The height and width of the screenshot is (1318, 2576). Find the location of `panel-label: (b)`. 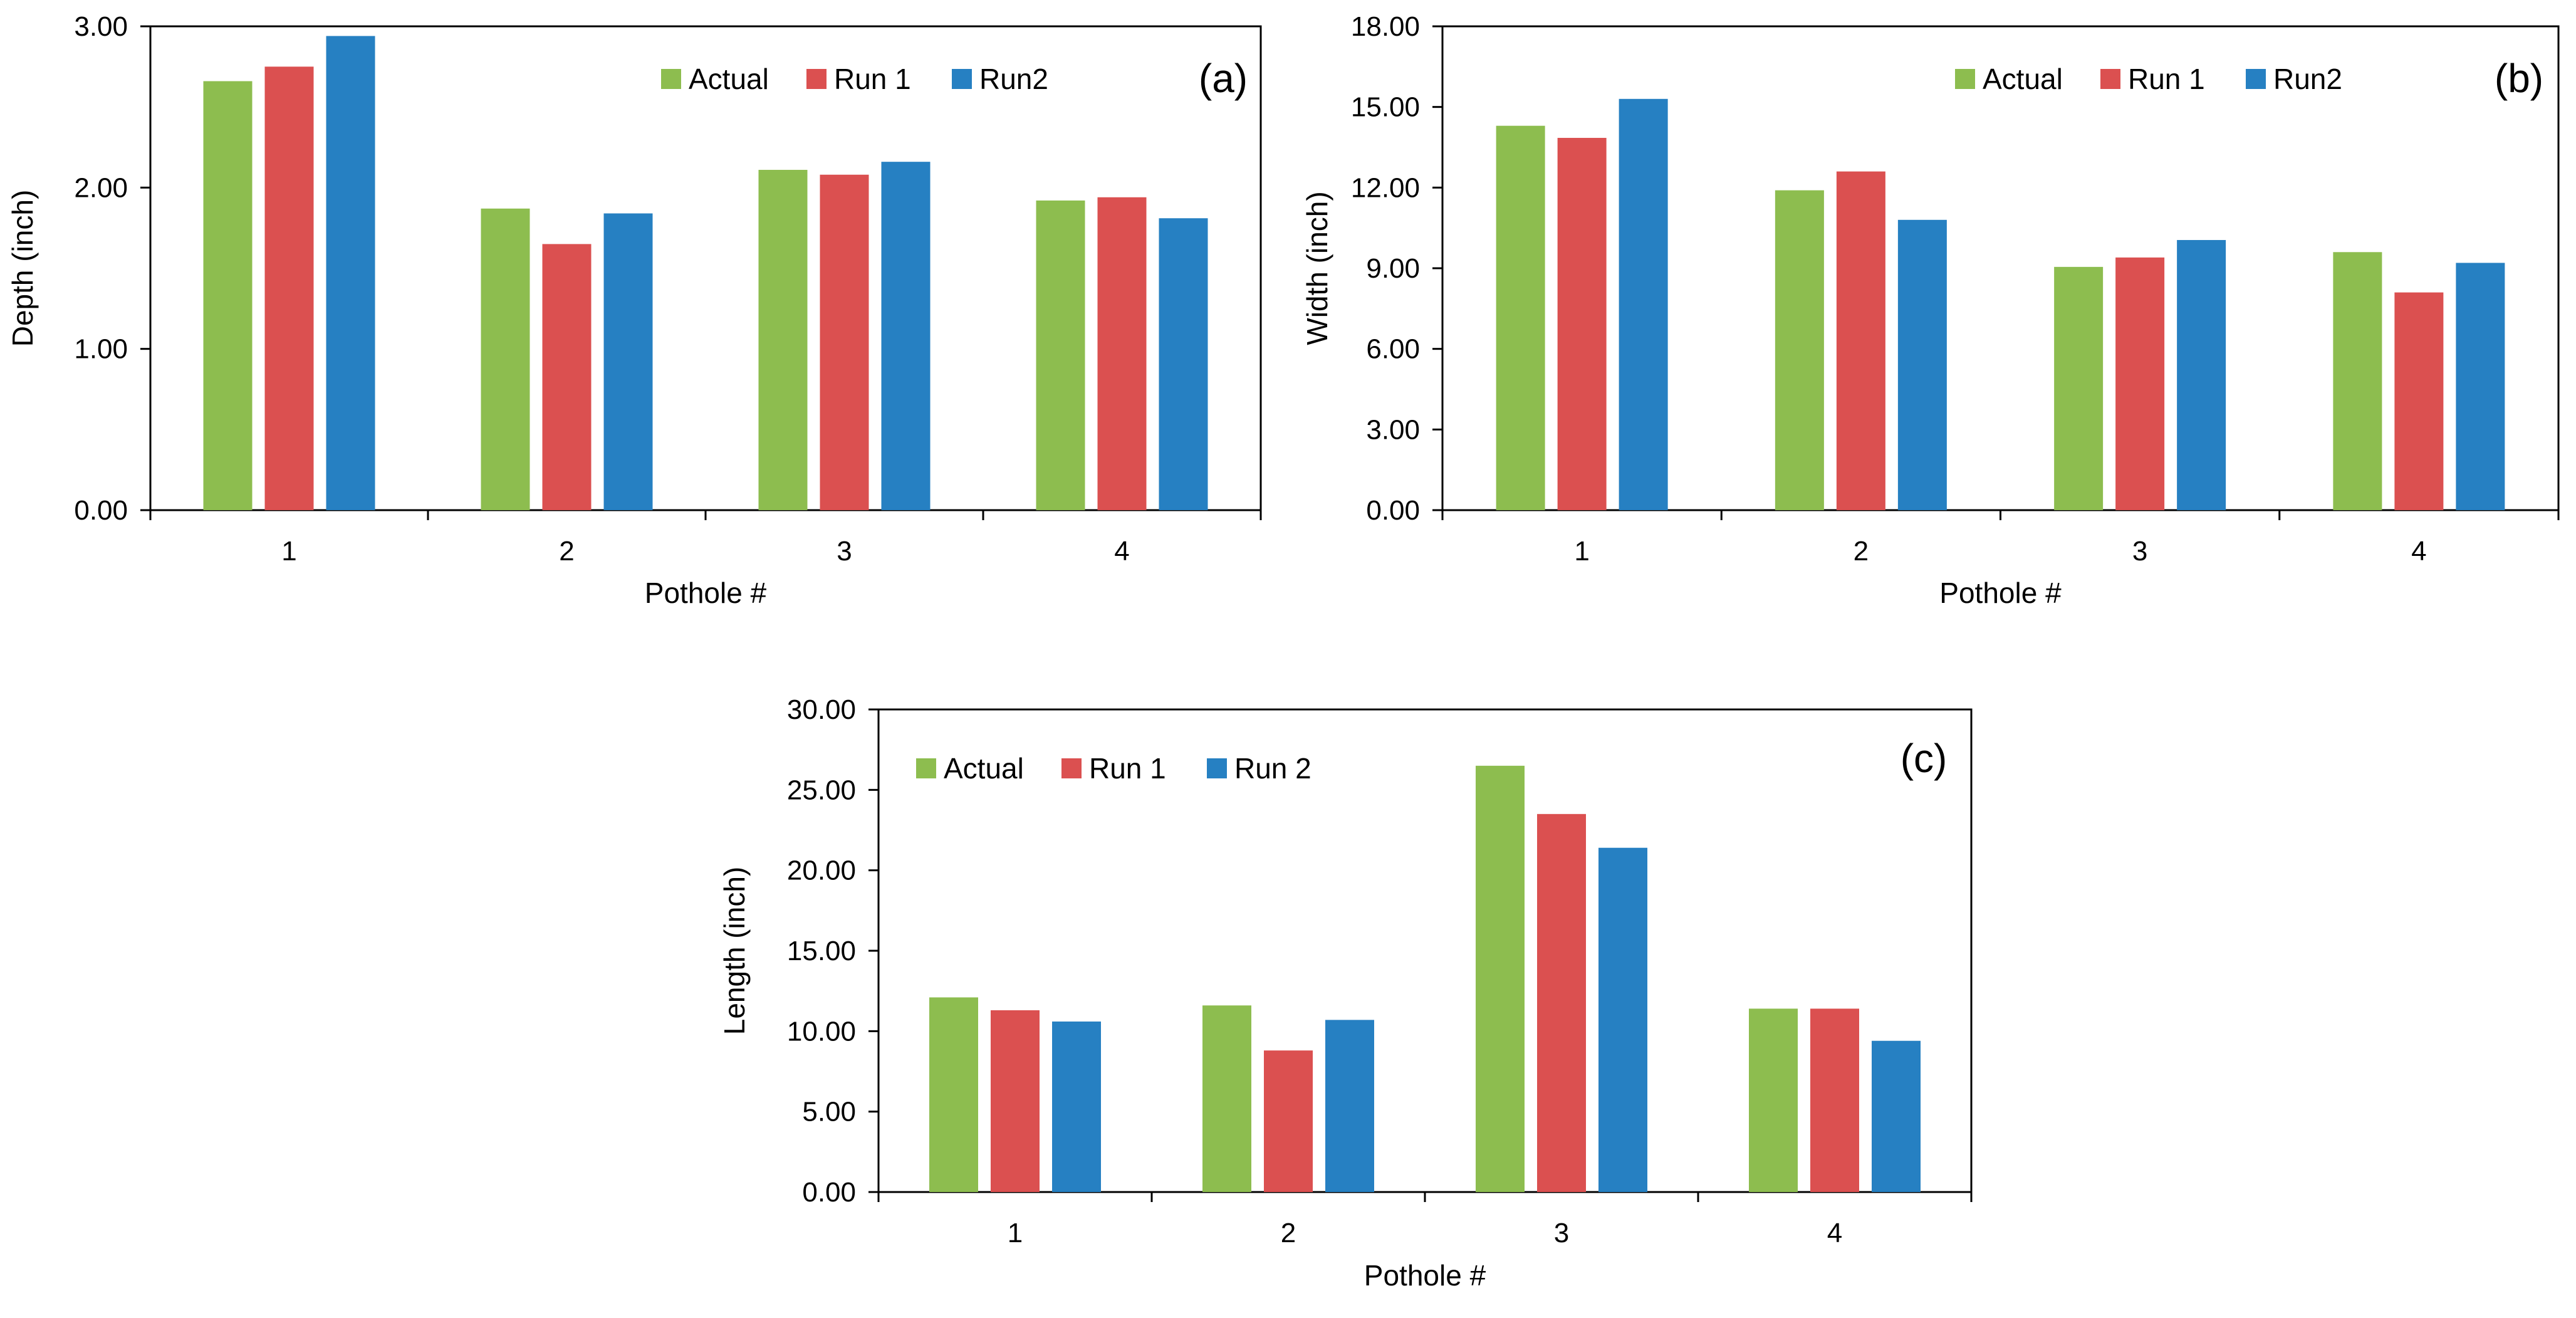

panel-label: (b) is located at coordinates (2519, 78).